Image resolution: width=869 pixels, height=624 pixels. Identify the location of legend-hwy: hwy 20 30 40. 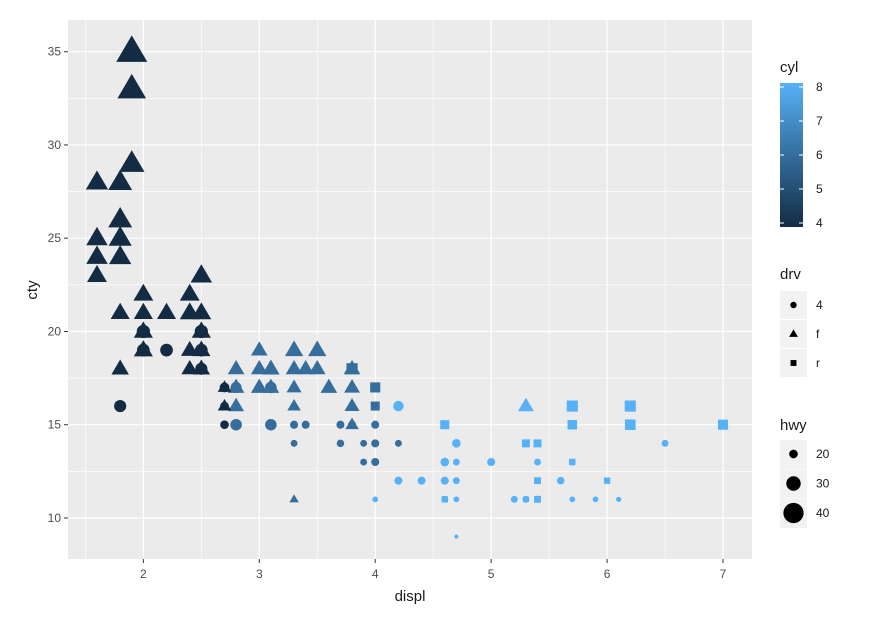
(805, 472).